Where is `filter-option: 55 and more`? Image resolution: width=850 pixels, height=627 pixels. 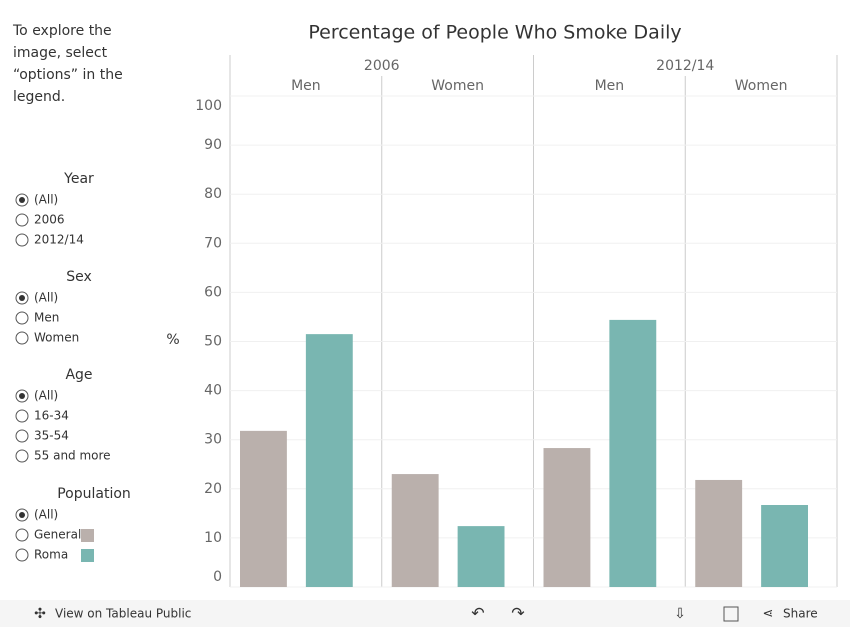
filter-option: 55 and more is located at coordinates (72, 456).